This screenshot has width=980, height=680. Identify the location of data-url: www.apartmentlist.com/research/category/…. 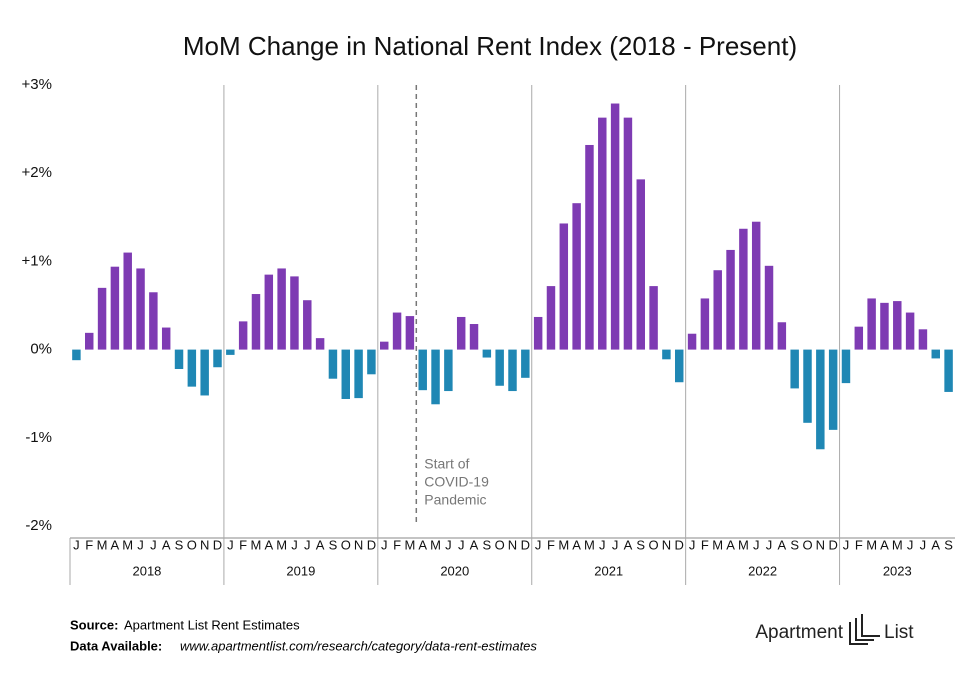
(358, 645).